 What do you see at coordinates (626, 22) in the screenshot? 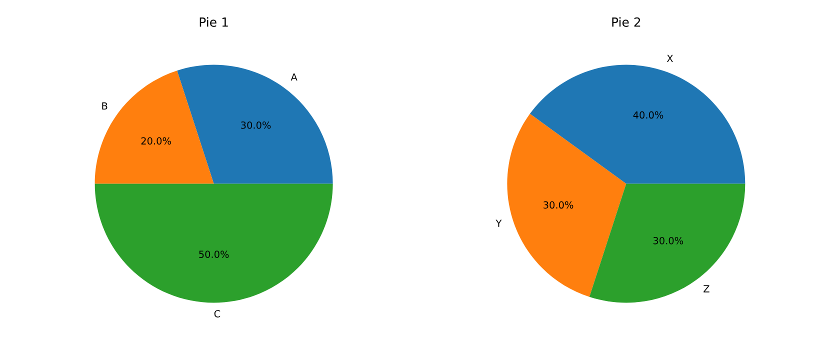
I see `chart-title: Pie 2` at bounding box center [626, 22].